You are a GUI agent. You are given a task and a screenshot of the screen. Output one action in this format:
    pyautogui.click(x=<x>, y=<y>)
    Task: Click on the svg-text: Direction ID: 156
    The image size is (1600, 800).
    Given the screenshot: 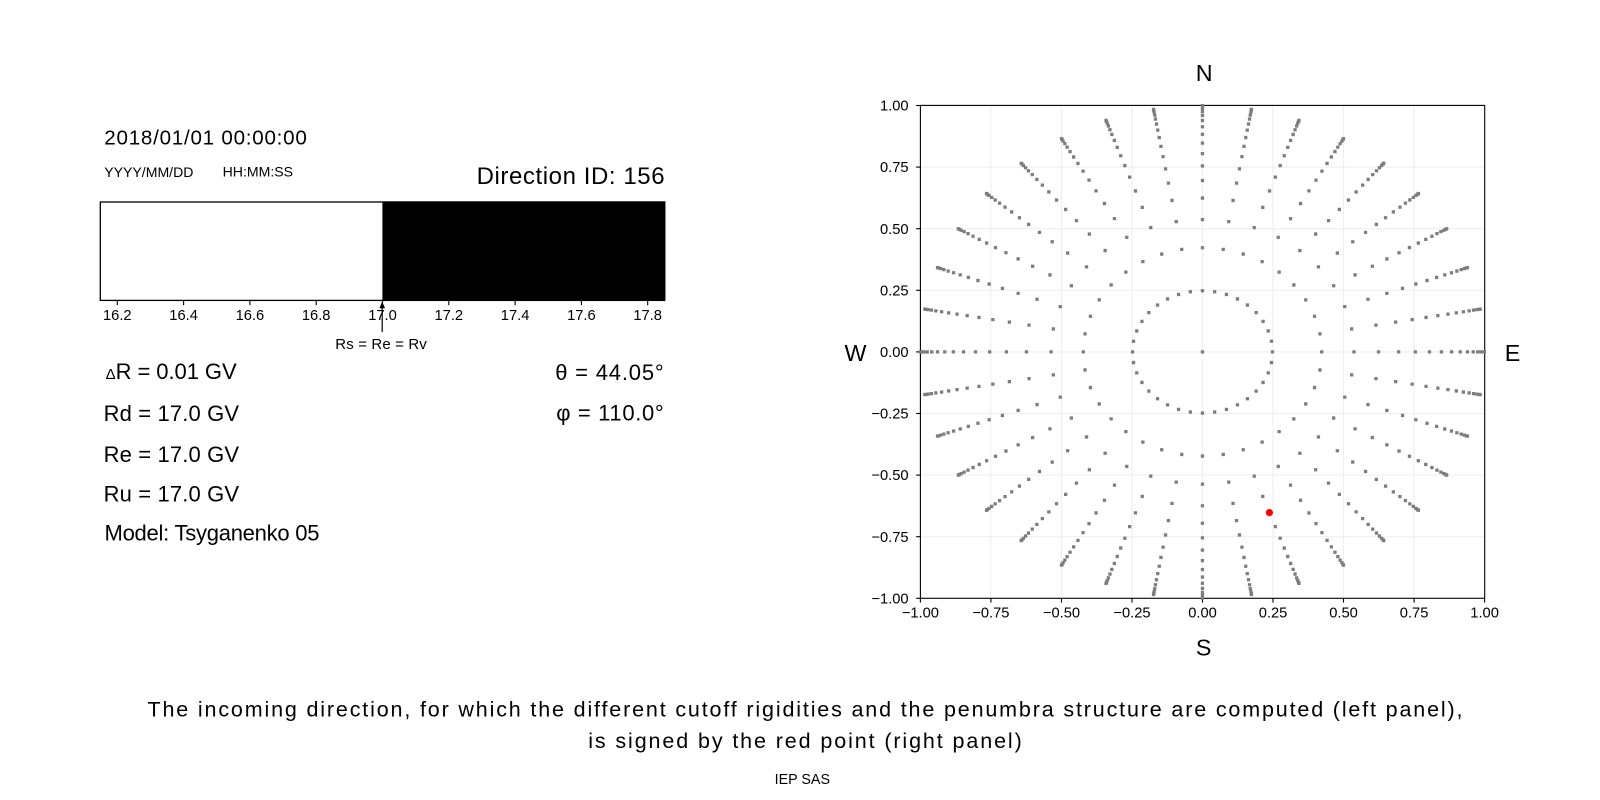 What is the action you would take?
    pyautogui.click(x=571, y=176)
    